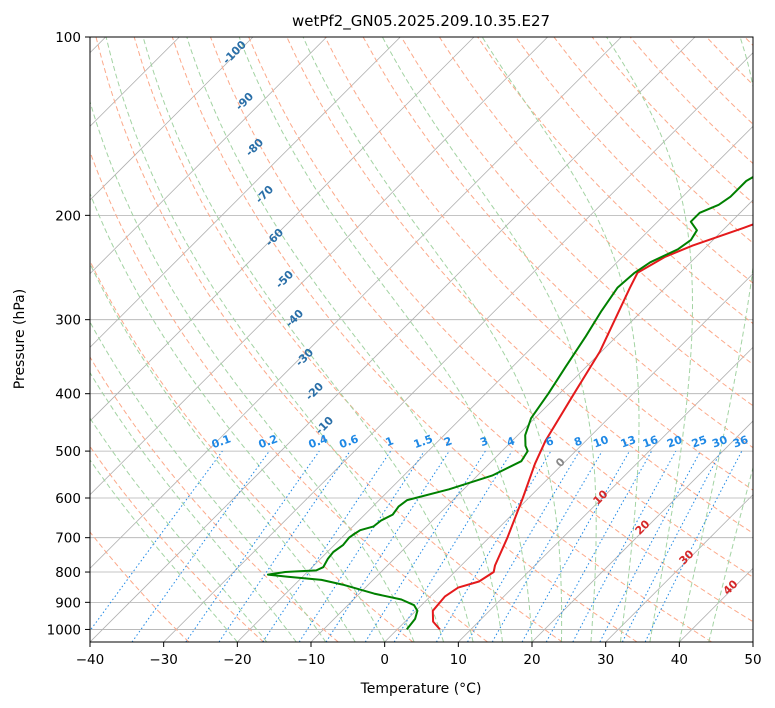 The image size is (775, 708). Describe the element at coordinates (68, 395) in the screenshot. I see `y-tick-label: 400` at that location.